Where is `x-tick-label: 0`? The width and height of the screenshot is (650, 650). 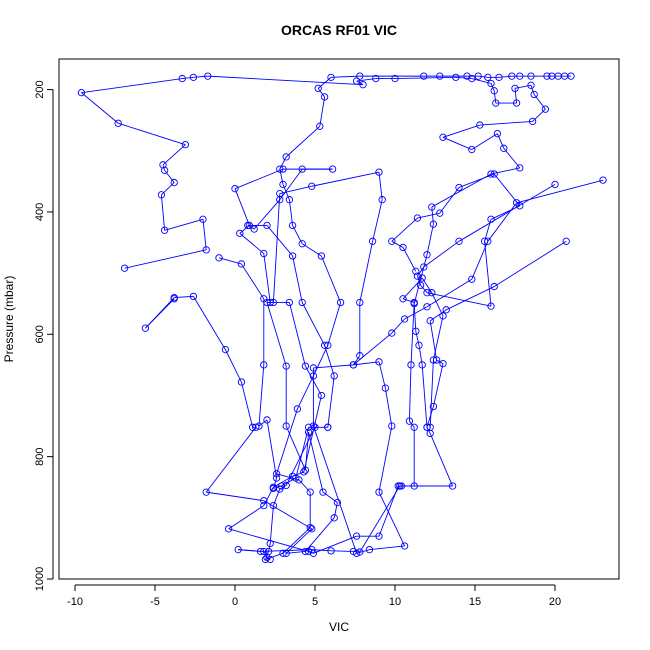 x-tick-label: 0 is located at coordinates (235, 602).